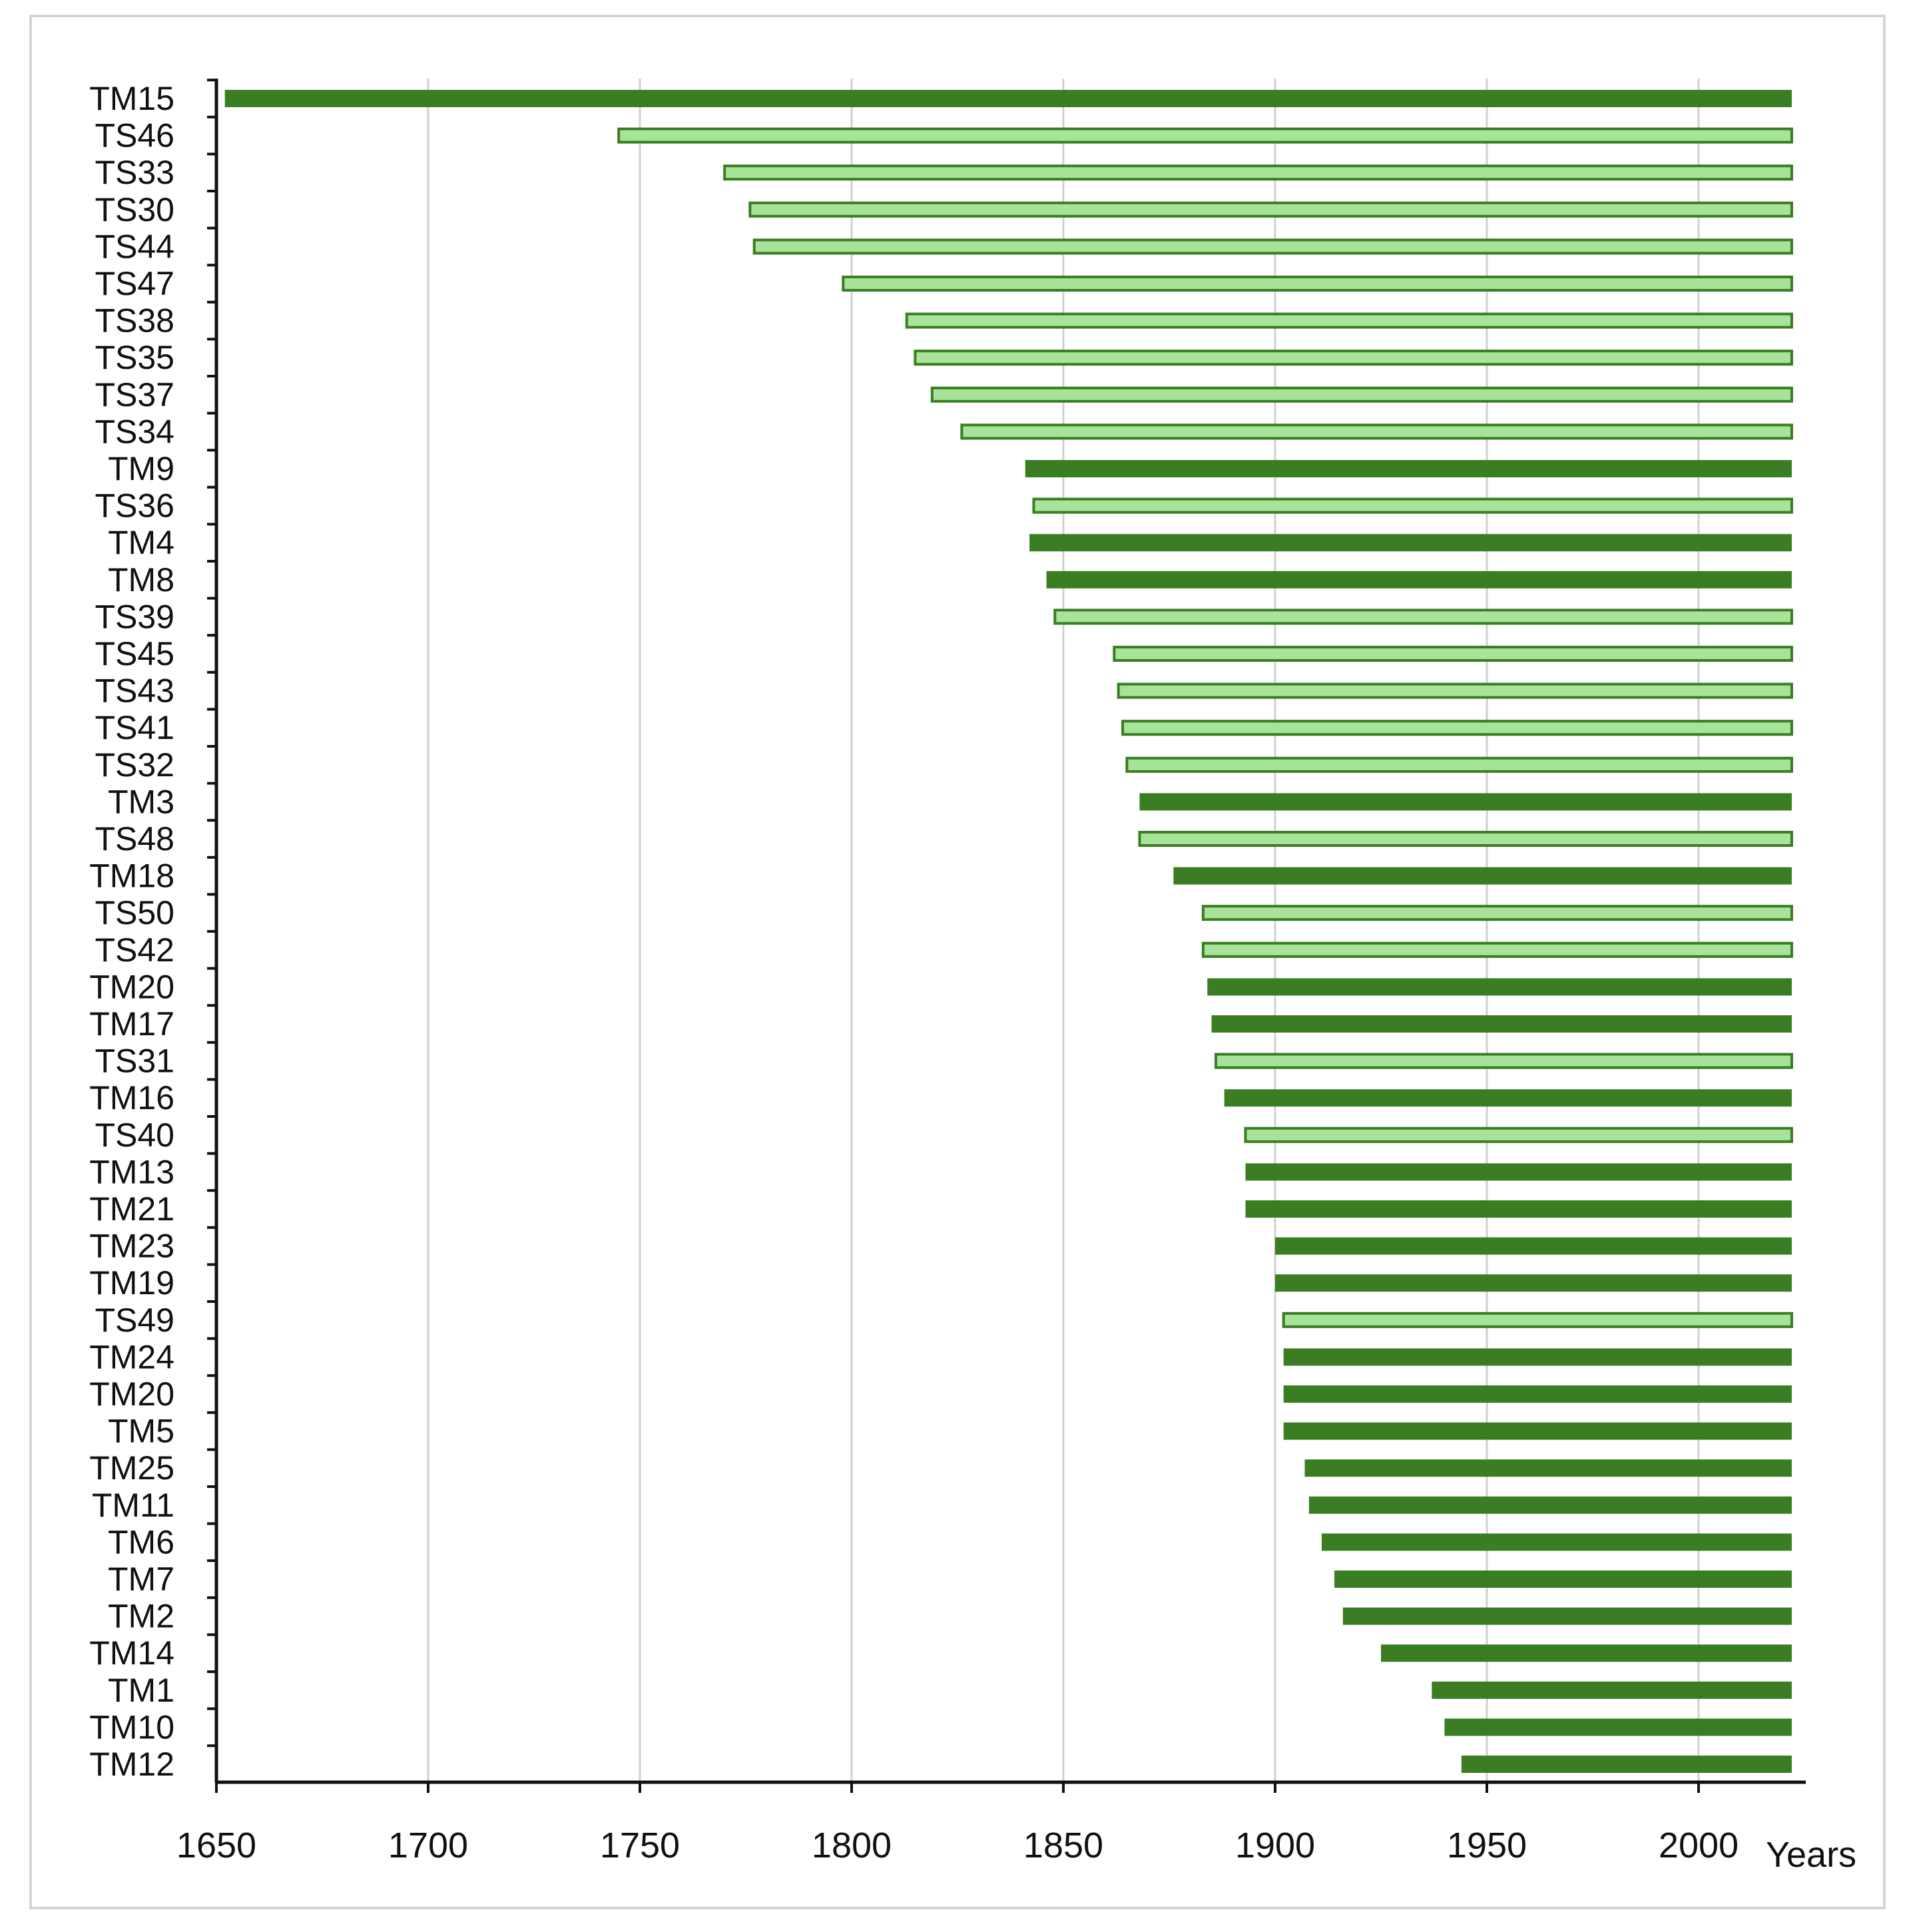 Image resolution: width=1911 pixels, height=1932 pixels. I want to click on category-label-tm24: TM24, so click(131, 1356).